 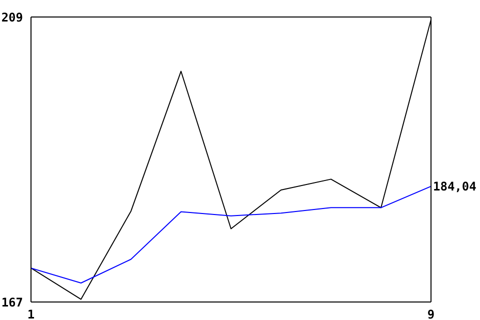 What do you see at coordinates (12, 302) in the screenshot?
I see `y-tick-label: 167` at bounding box center [12, 302].